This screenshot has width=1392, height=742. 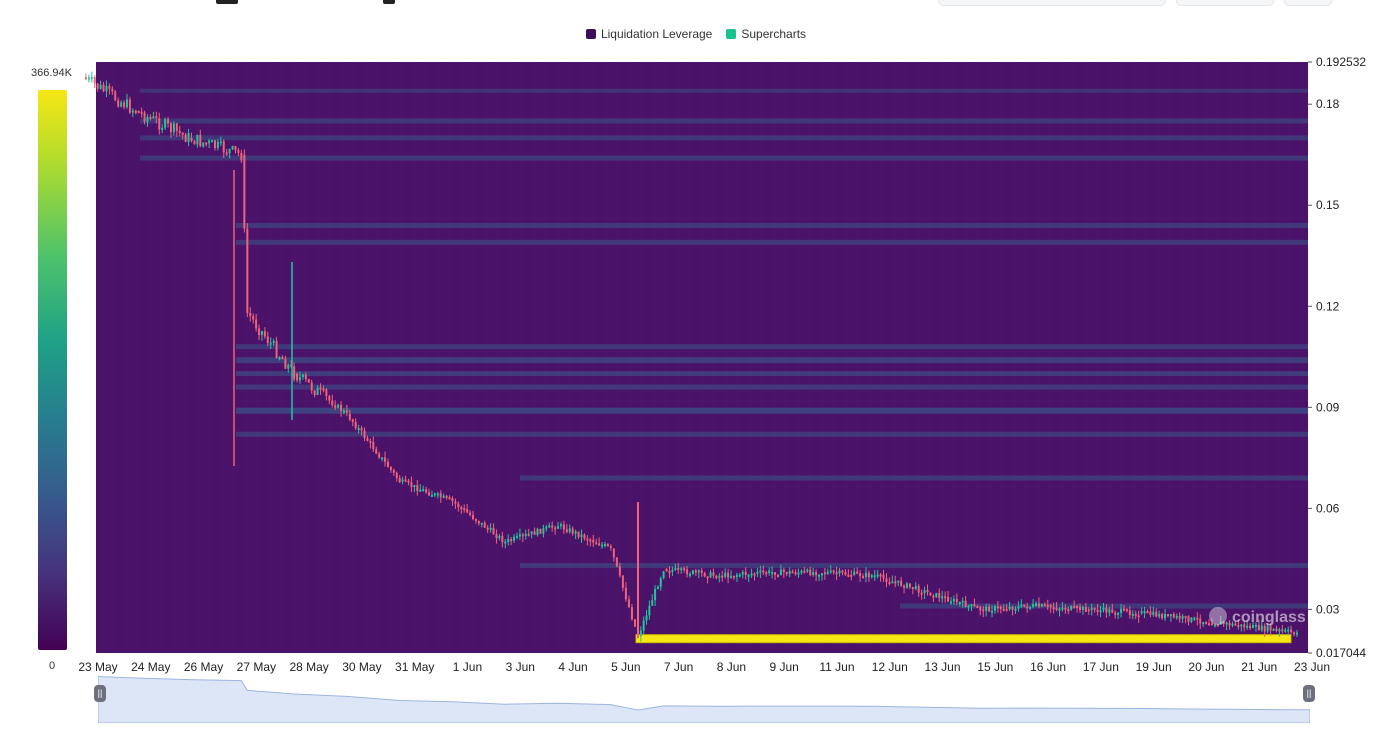 I want to click on x-tick-label: 26 May, so click(x=203, y=667).